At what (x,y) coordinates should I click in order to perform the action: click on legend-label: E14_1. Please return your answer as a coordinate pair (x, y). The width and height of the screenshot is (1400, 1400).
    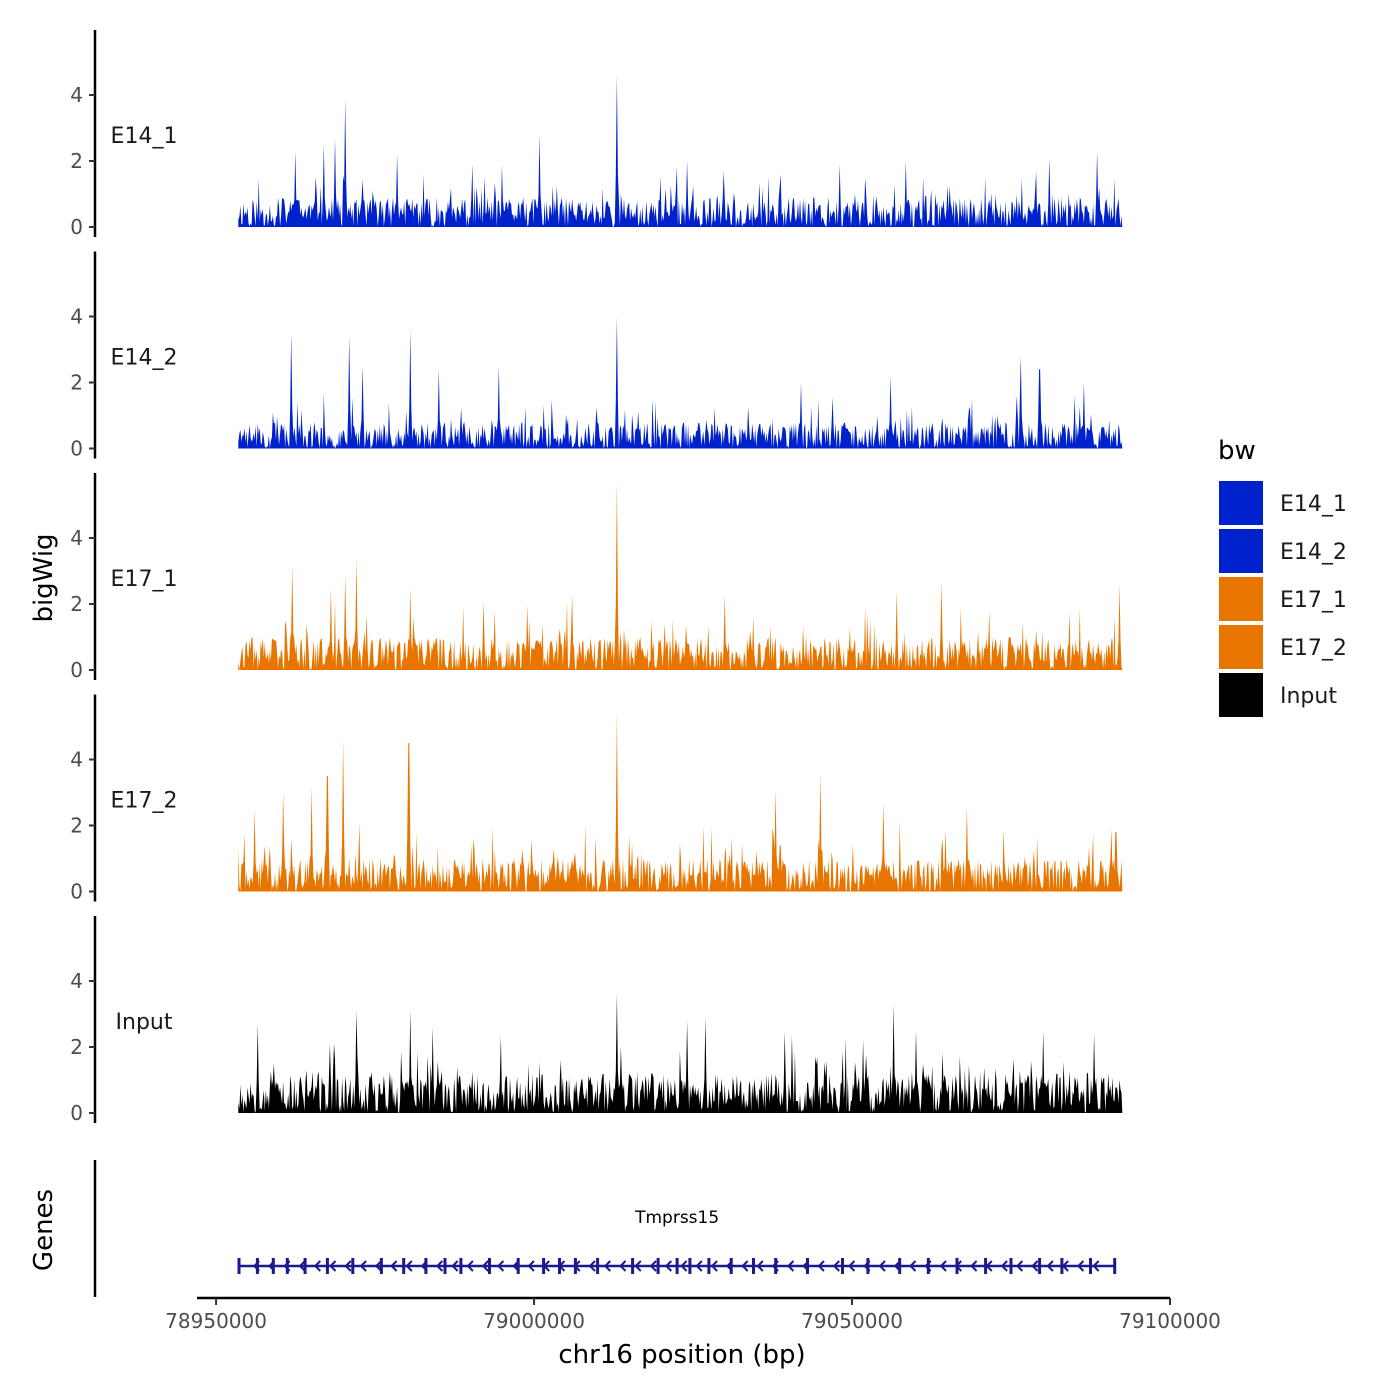
    Looking at the image, I should click on (1313, 504).